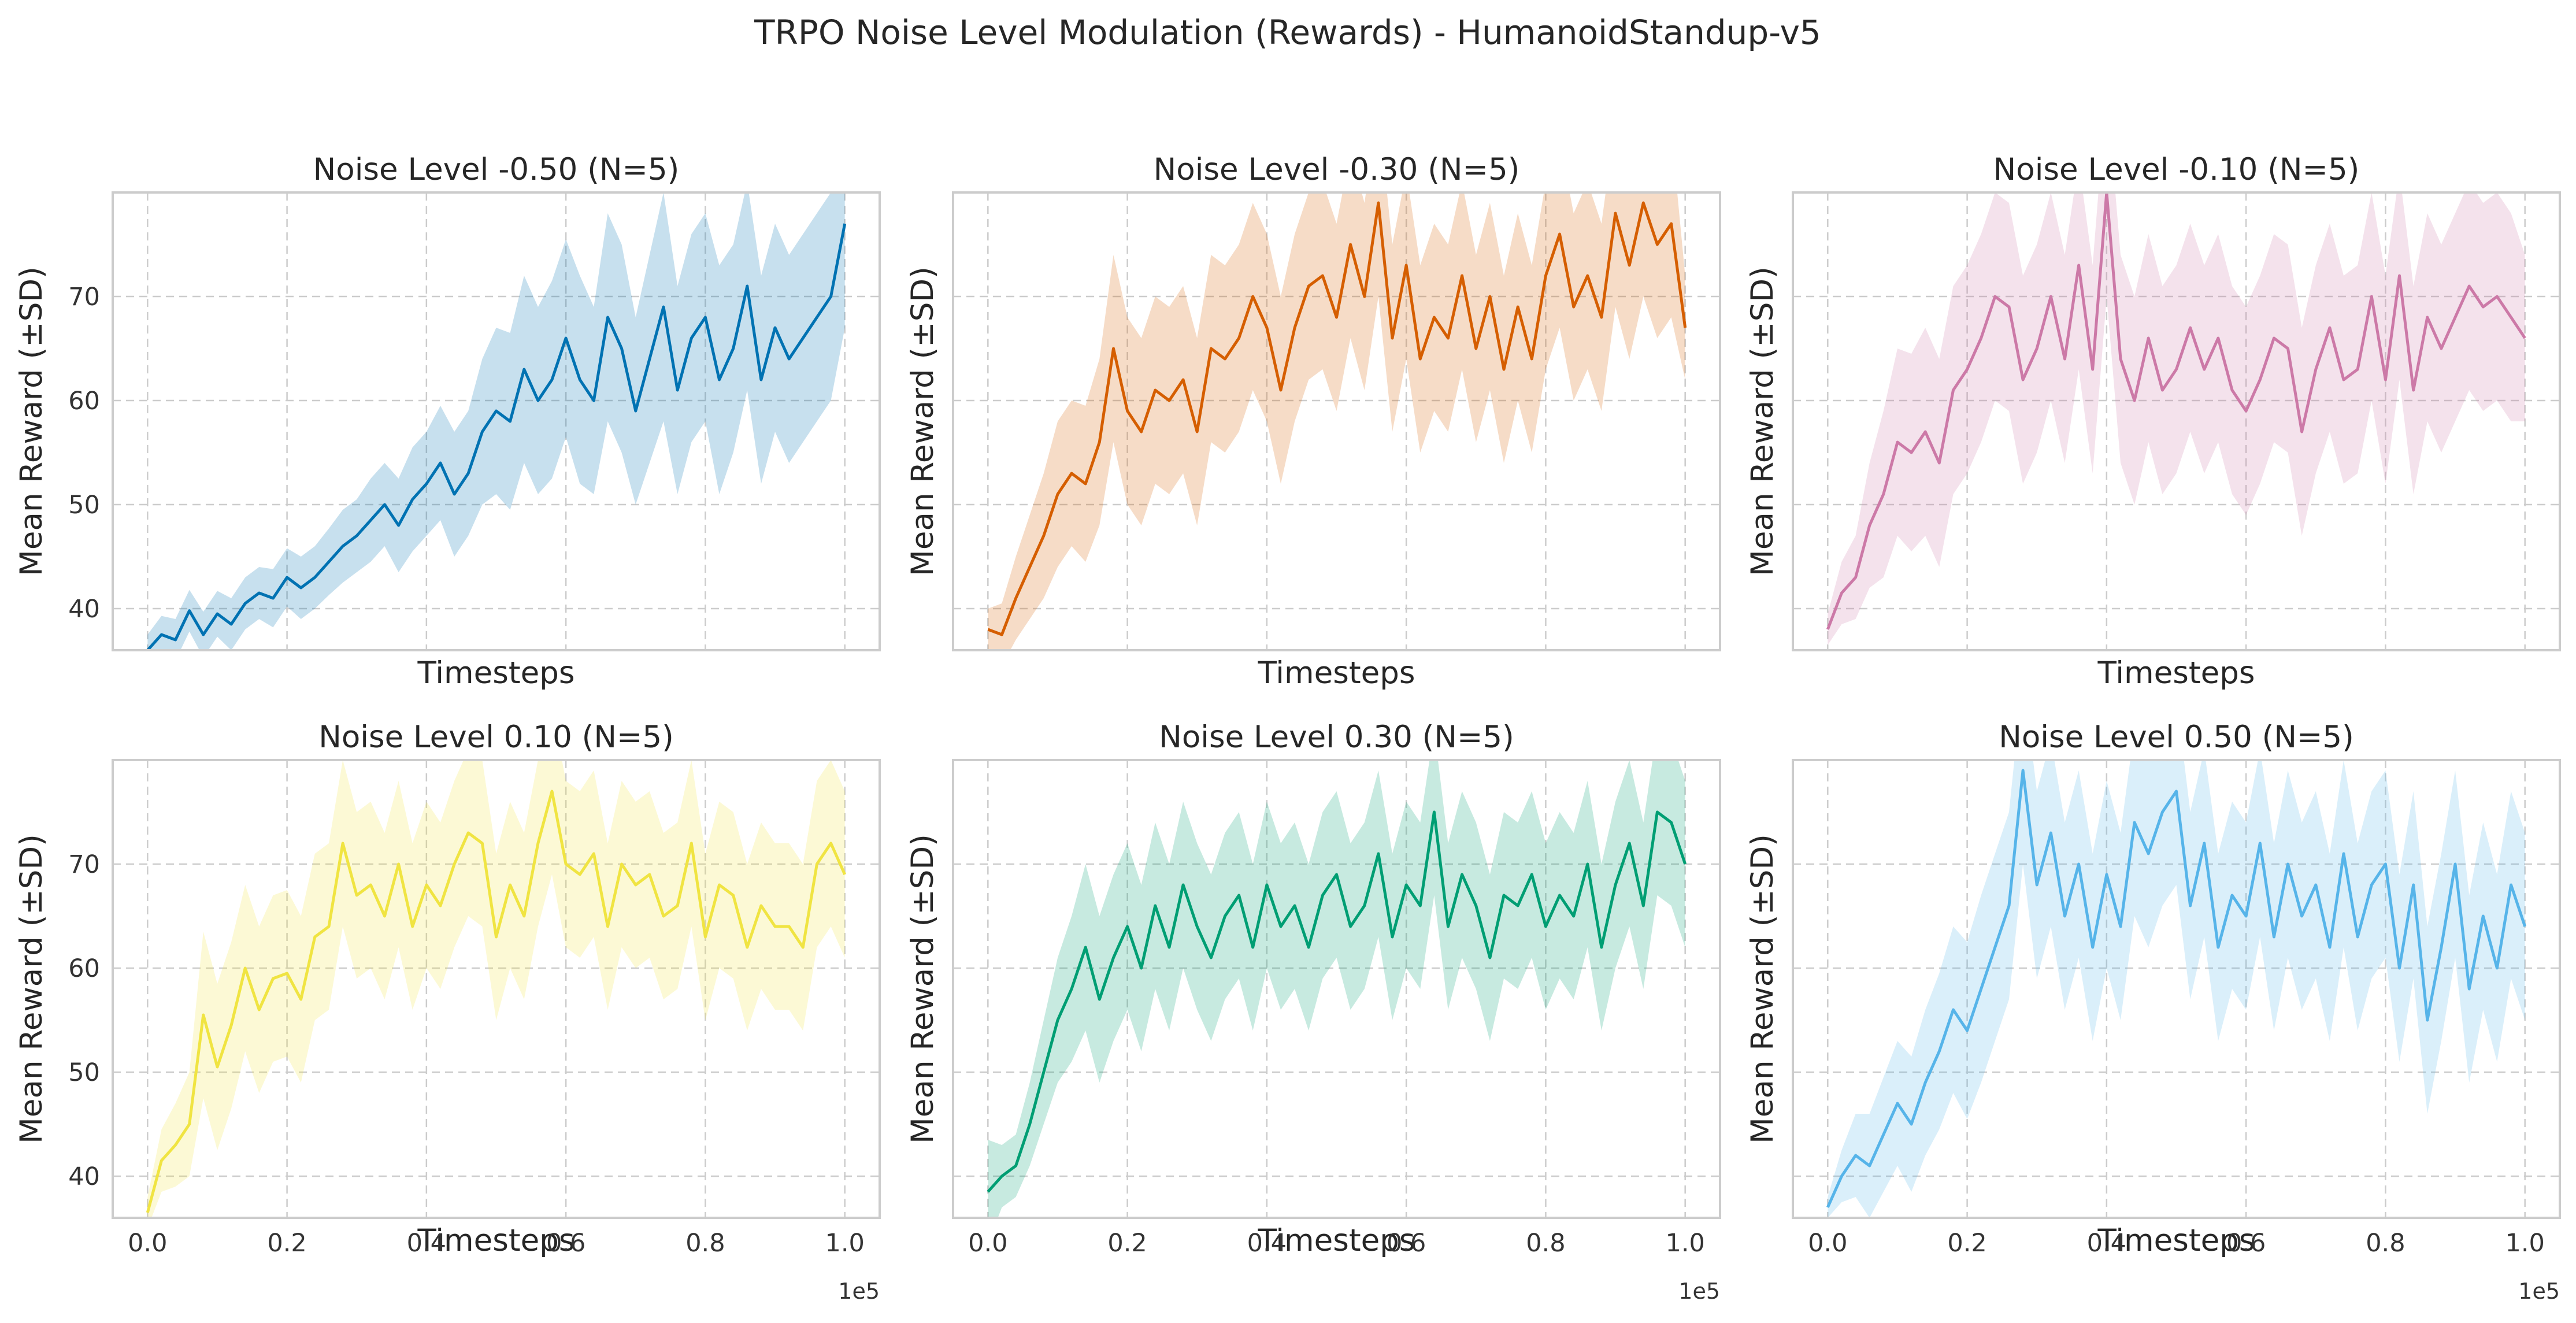  What do you see at coordinates (2176, 737) in the screenshot?
I see `subplot-title: Noise Level 0.50 (N=5)` at bounding box center [2176, 737].